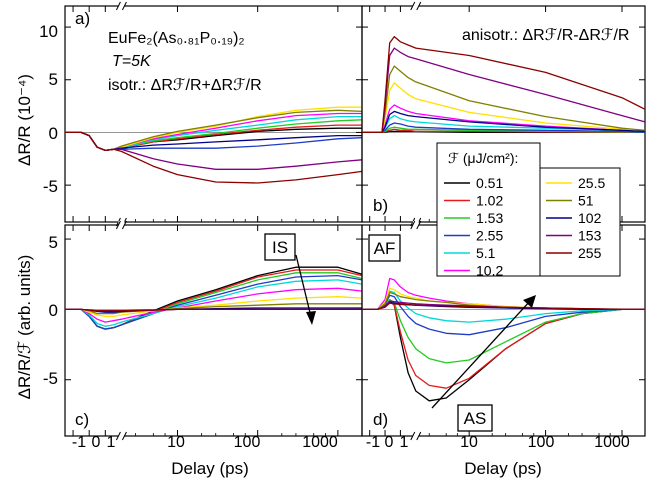 This screenshot has height=486, width=648. I want to click on annotation-box-is, so click(280, 247).